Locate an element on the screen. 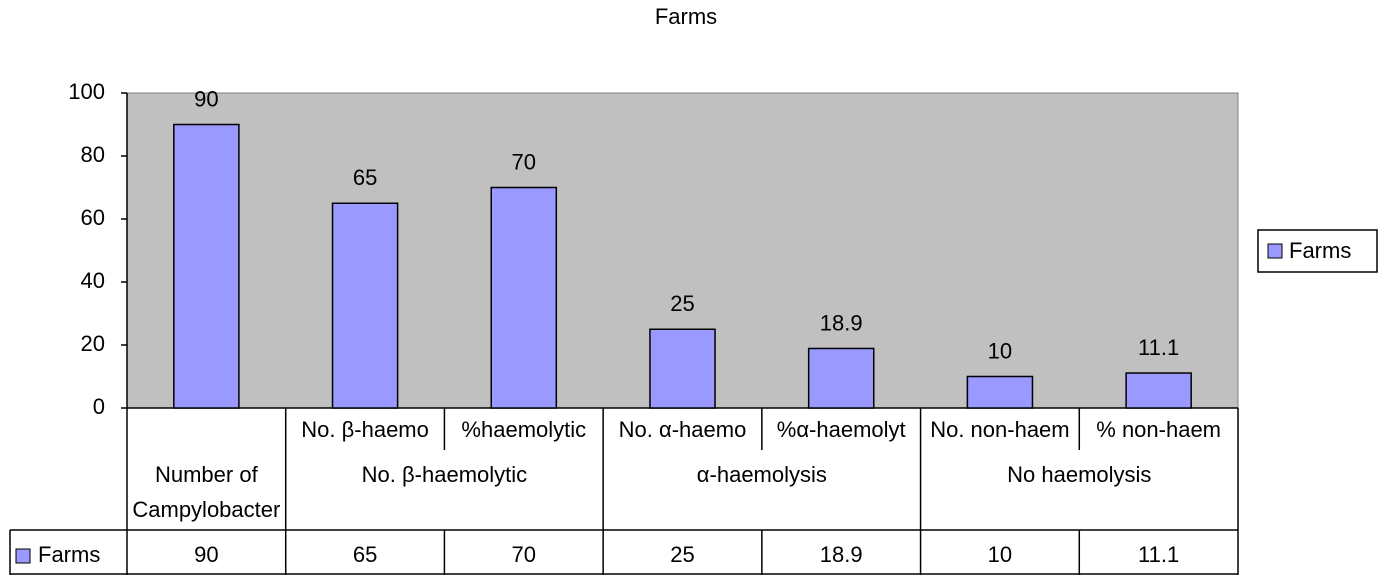 Image resolution: width=1385 pixels, height=575 pixels. table-legend-key is located at coordinates (23, 556).